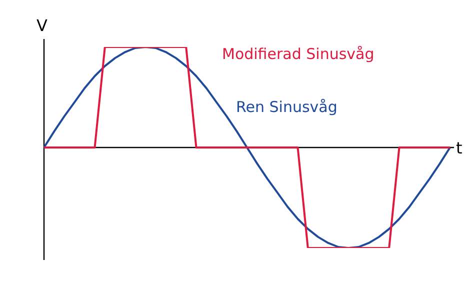 The width and height of the screenshot is (474, 289). I want to click on text: Modifierad Sinusvåg, so click(298, 53).